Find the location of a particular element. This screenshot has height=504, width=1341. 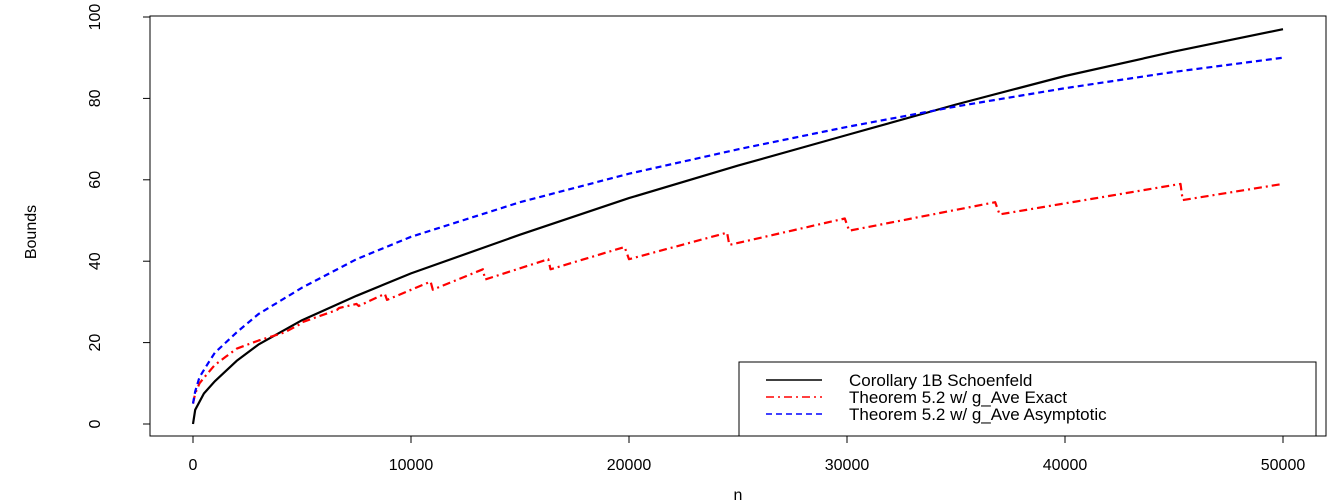

x-tick-label: 0 is located at coordinates (193, 465).